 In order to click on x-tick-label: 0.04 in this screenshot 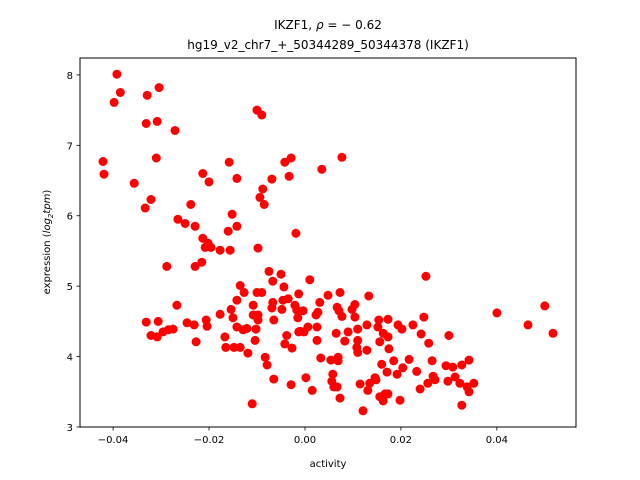, I will do `click(497, 440)`.